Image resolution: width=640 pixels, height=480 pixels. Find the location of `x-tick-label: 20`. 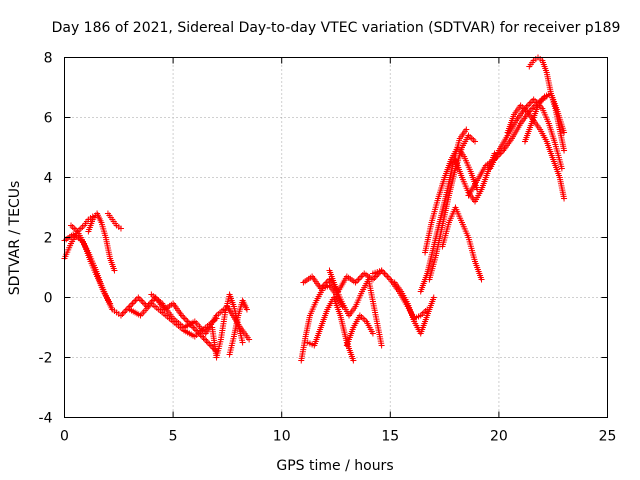

x-tick-label: 20 is located at coordinates (499, 437).